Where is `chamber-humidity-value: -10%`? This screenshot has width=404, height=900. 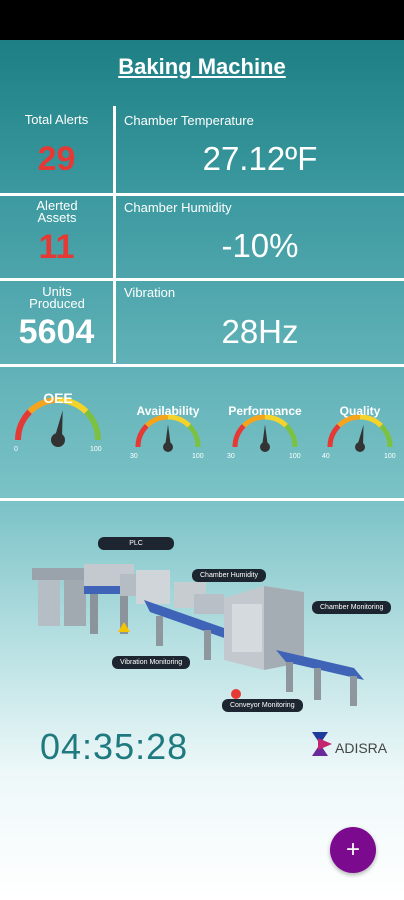
chamber-humidity-value: -10% is located at coordinates (260, 245).